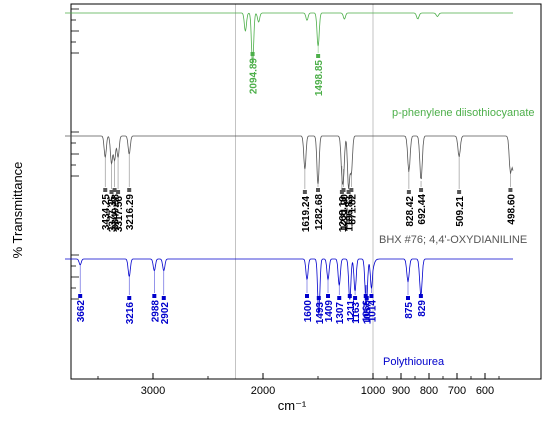  Describe the element at coordinates (320, 313) in the screenshot. I see `peak-label-s2-5: 1493` at that location.